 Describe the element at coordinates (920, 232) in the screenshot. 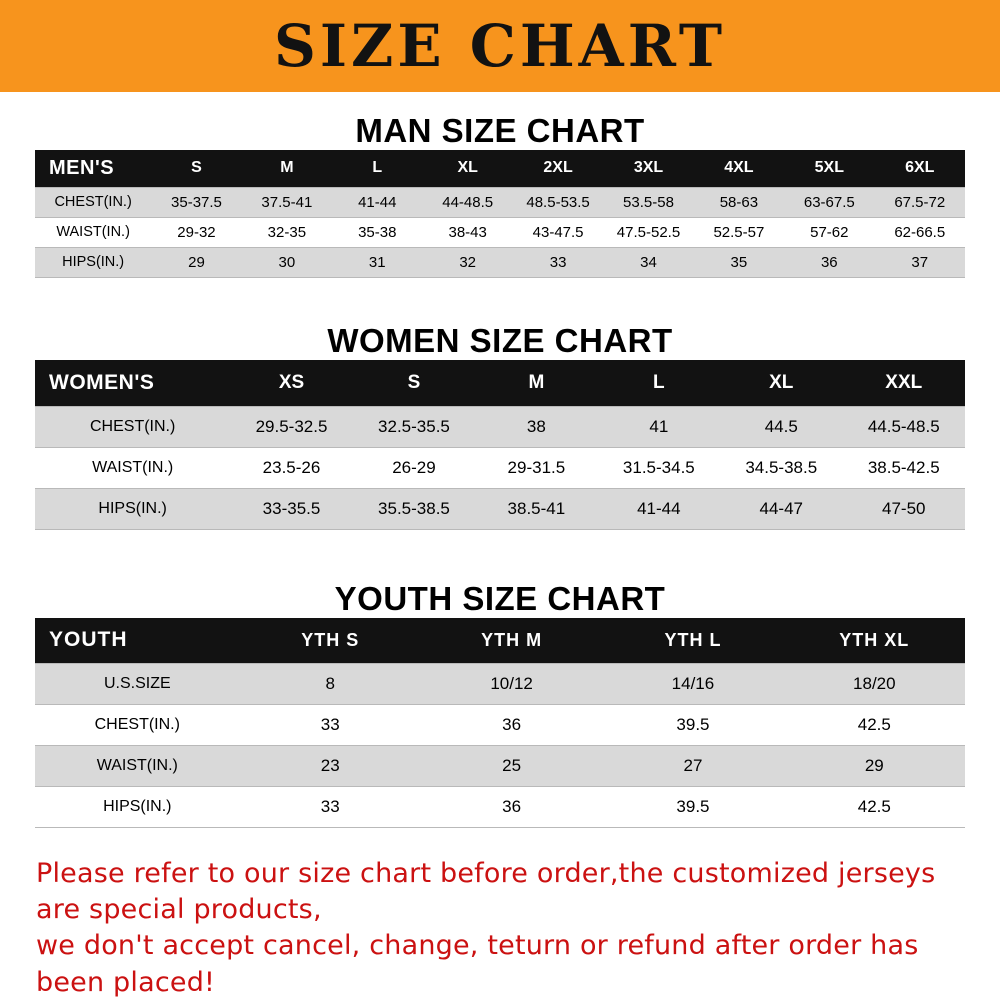

I see `value-cell: 62-66.5` at that location.